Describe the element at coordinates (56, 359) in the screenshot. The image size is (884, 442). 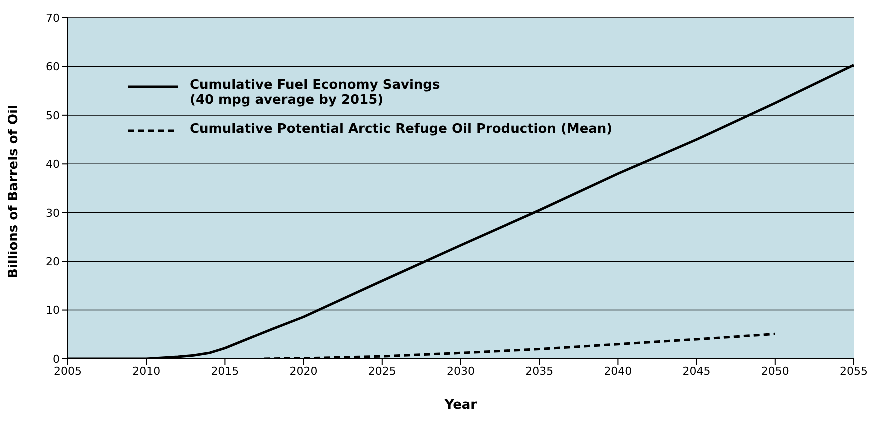
I see `y-tick-label: 0` at that location.